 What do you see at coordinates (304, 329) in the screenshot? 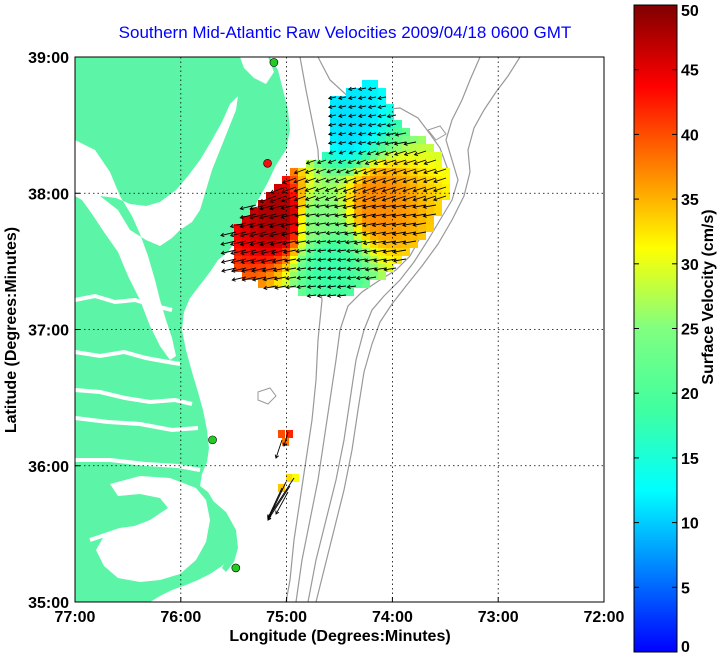
I see `depth-contour` at bounding box center [304, 329].